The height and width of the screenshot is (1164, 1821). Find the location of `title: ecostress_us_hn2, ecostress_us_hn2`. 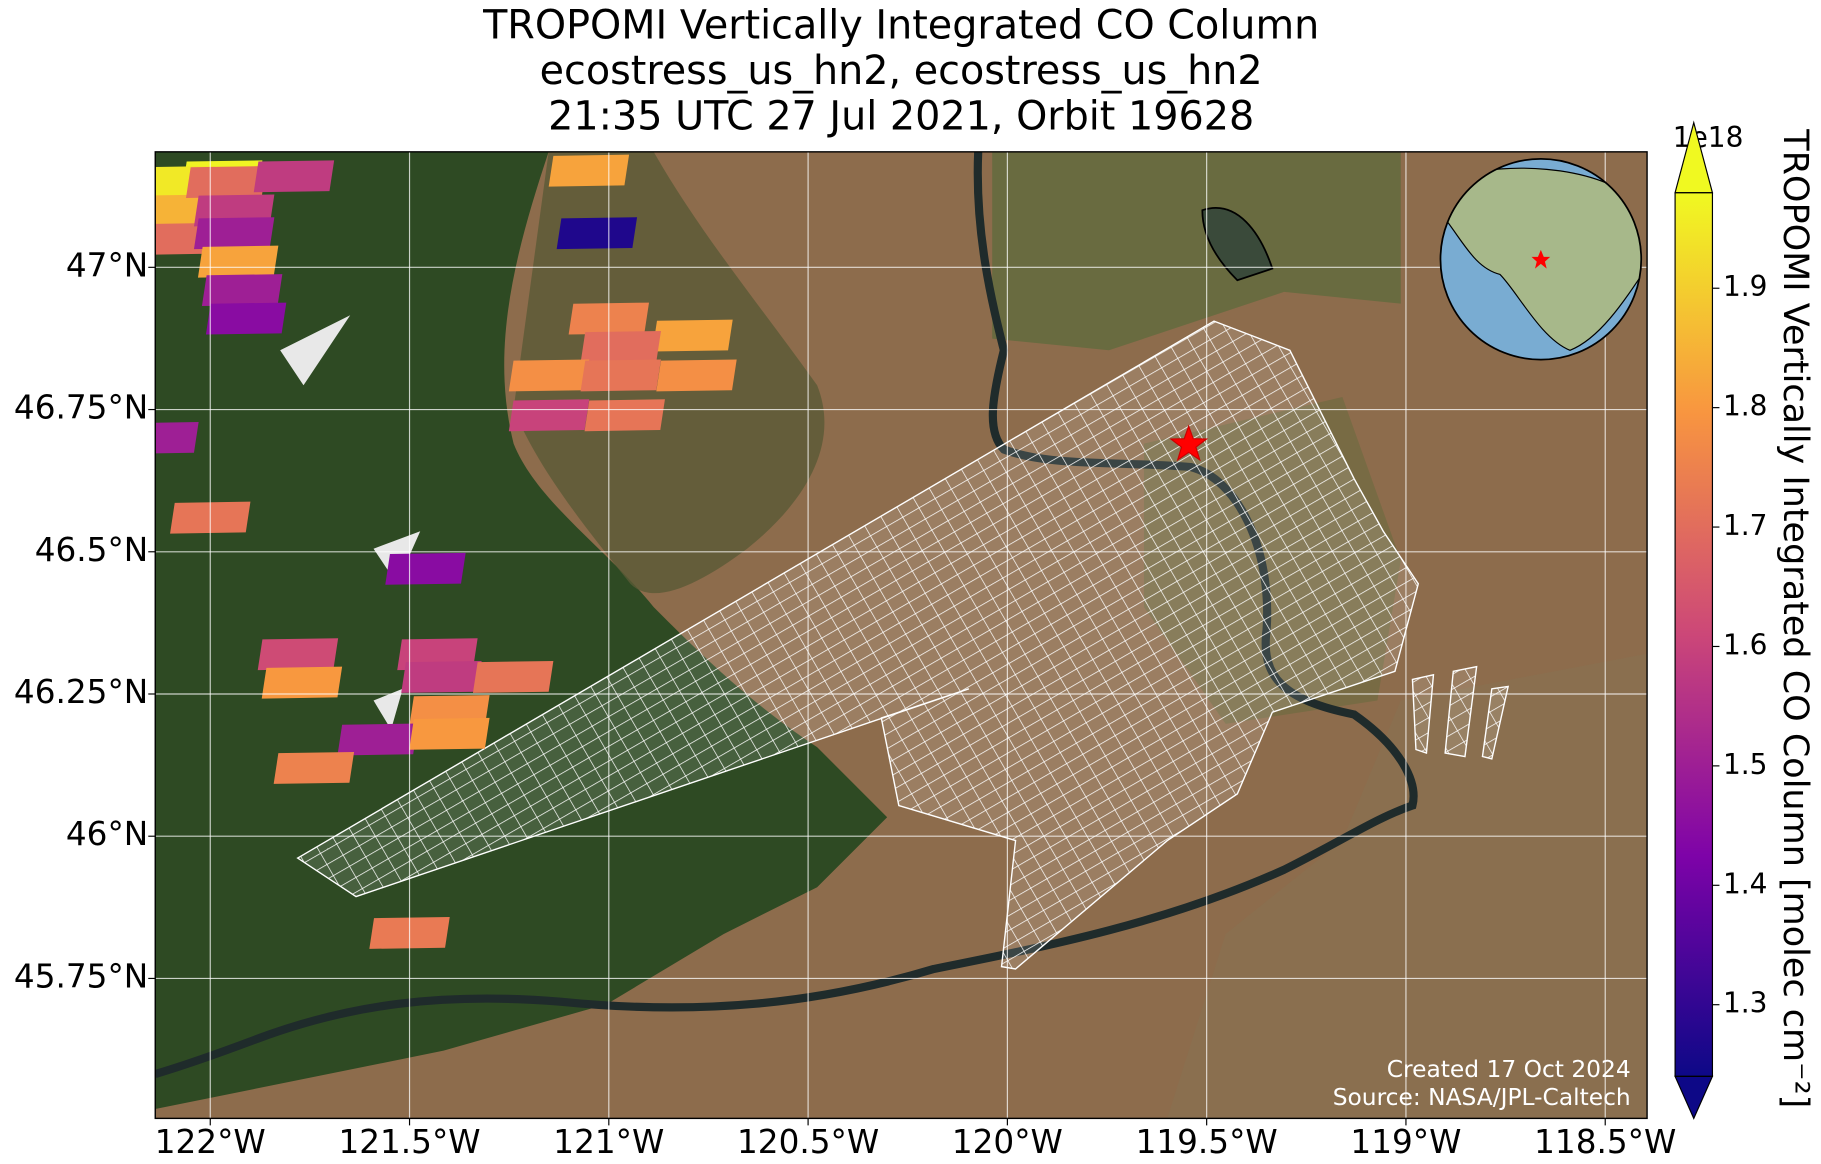

title: ecostress_us_hn2, ecostress_us_hn2 is located at coordinates (901, 71).